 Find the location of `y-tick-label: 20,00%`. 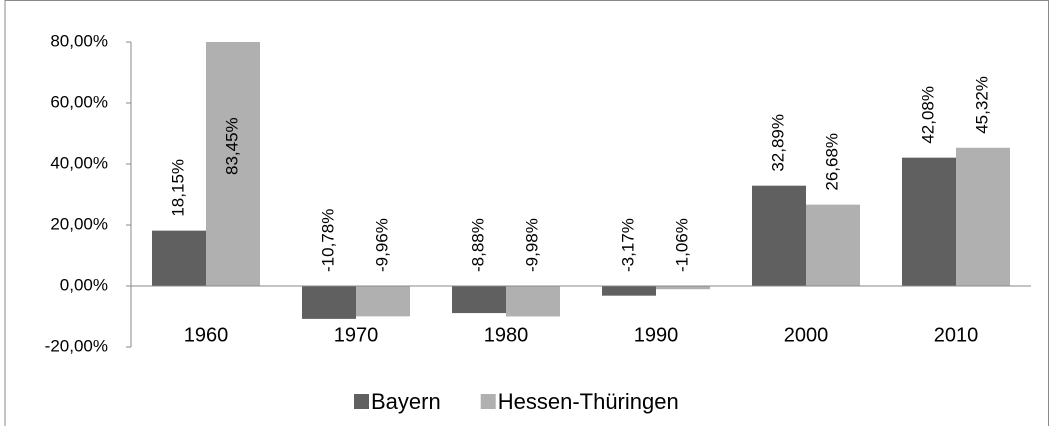

y-tick-label: 20,00% is located at coordinates (79, 223).